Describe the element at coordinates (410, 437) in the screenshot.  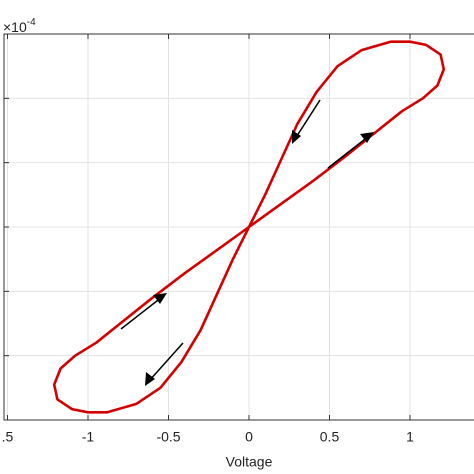
I see `x-tick-label: 1` at that location.